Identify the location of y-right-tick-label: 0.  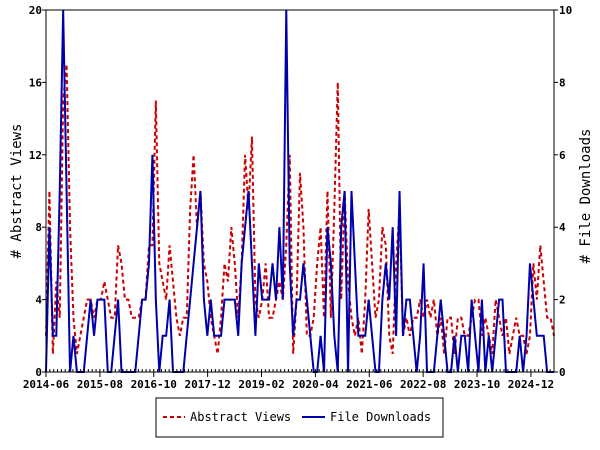
(562, 372).